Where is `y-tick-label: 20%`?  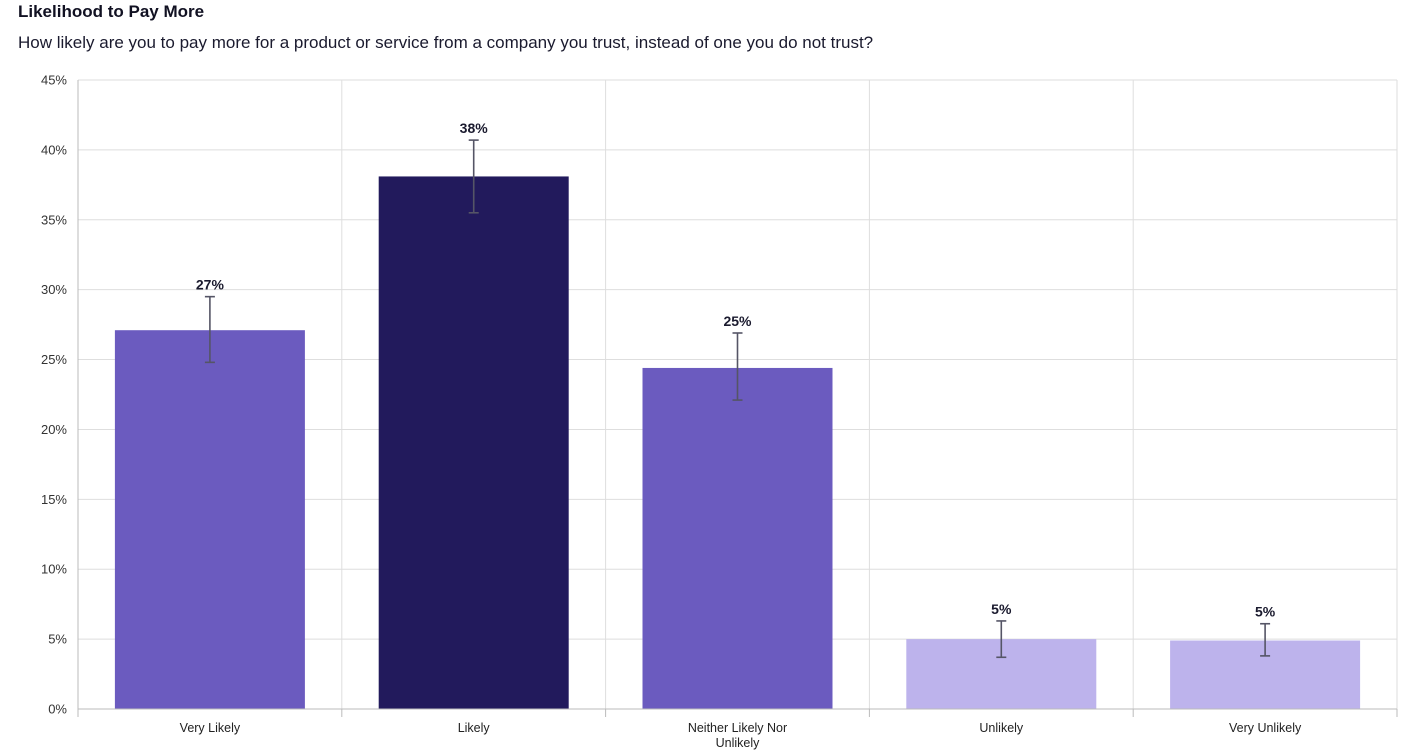 y-tick-label: 20% is located at coordinates (54, 429).